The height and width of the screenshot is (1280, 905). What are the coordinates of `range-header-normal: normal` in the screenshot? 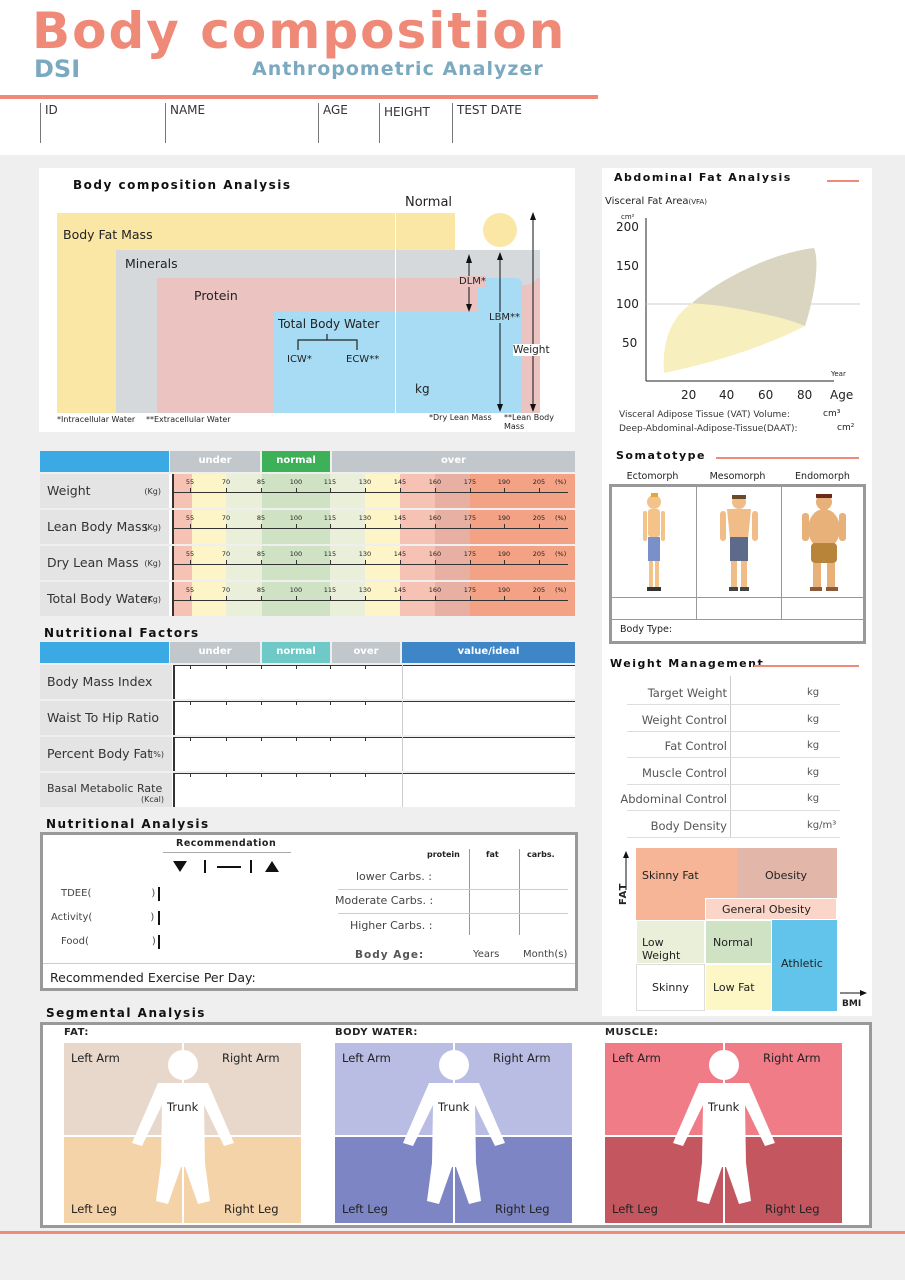 It's located at (296, 461).